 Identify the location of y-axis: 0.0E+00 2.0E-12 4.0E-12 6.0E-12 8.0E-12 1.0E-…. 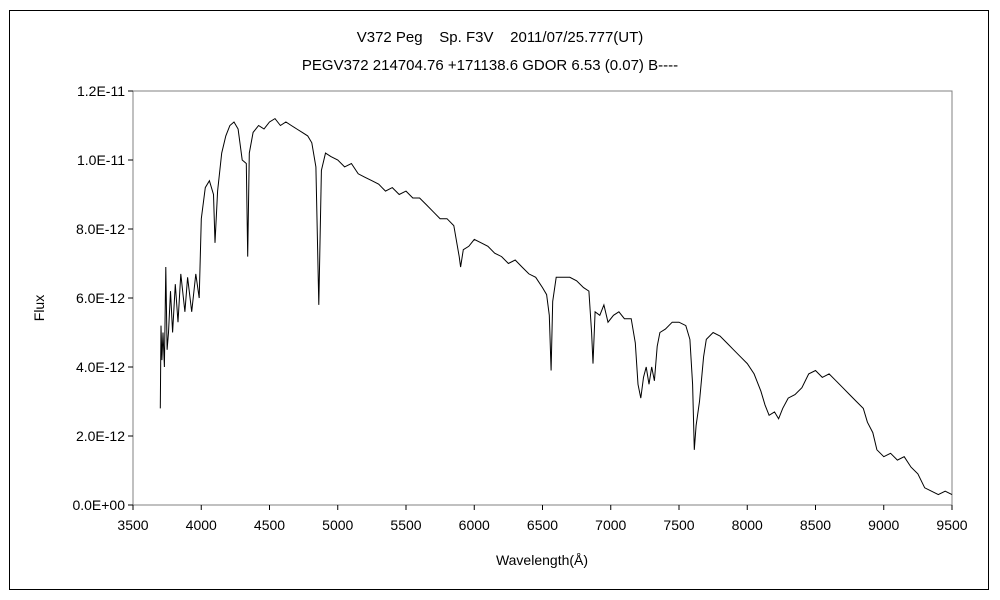
(102, 298).